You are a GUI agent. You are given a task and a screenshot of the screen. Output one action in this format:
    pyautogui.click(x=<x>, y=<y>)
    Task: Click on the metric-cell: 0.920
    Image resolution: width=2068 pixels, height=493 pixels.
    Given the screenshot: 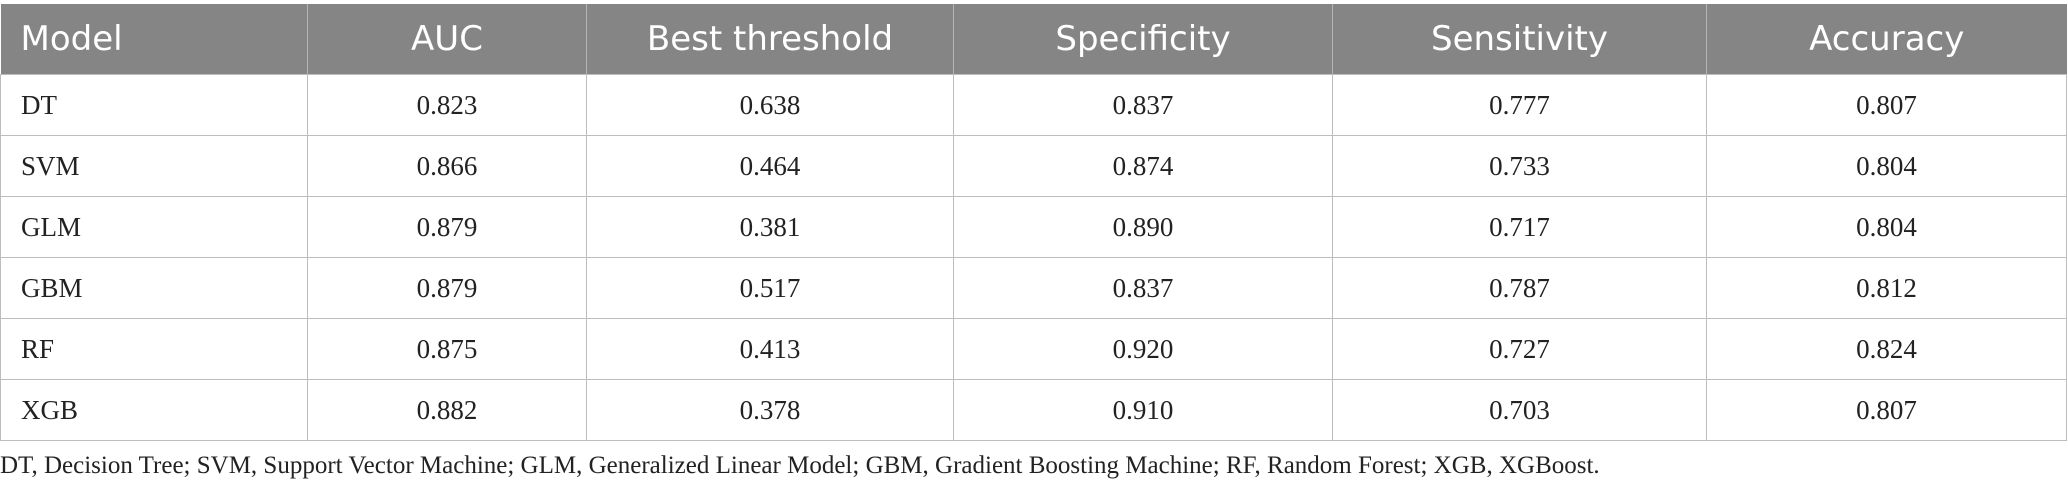 What is the action you would take?
    pyautogui.click(x=1143, y=349)
    